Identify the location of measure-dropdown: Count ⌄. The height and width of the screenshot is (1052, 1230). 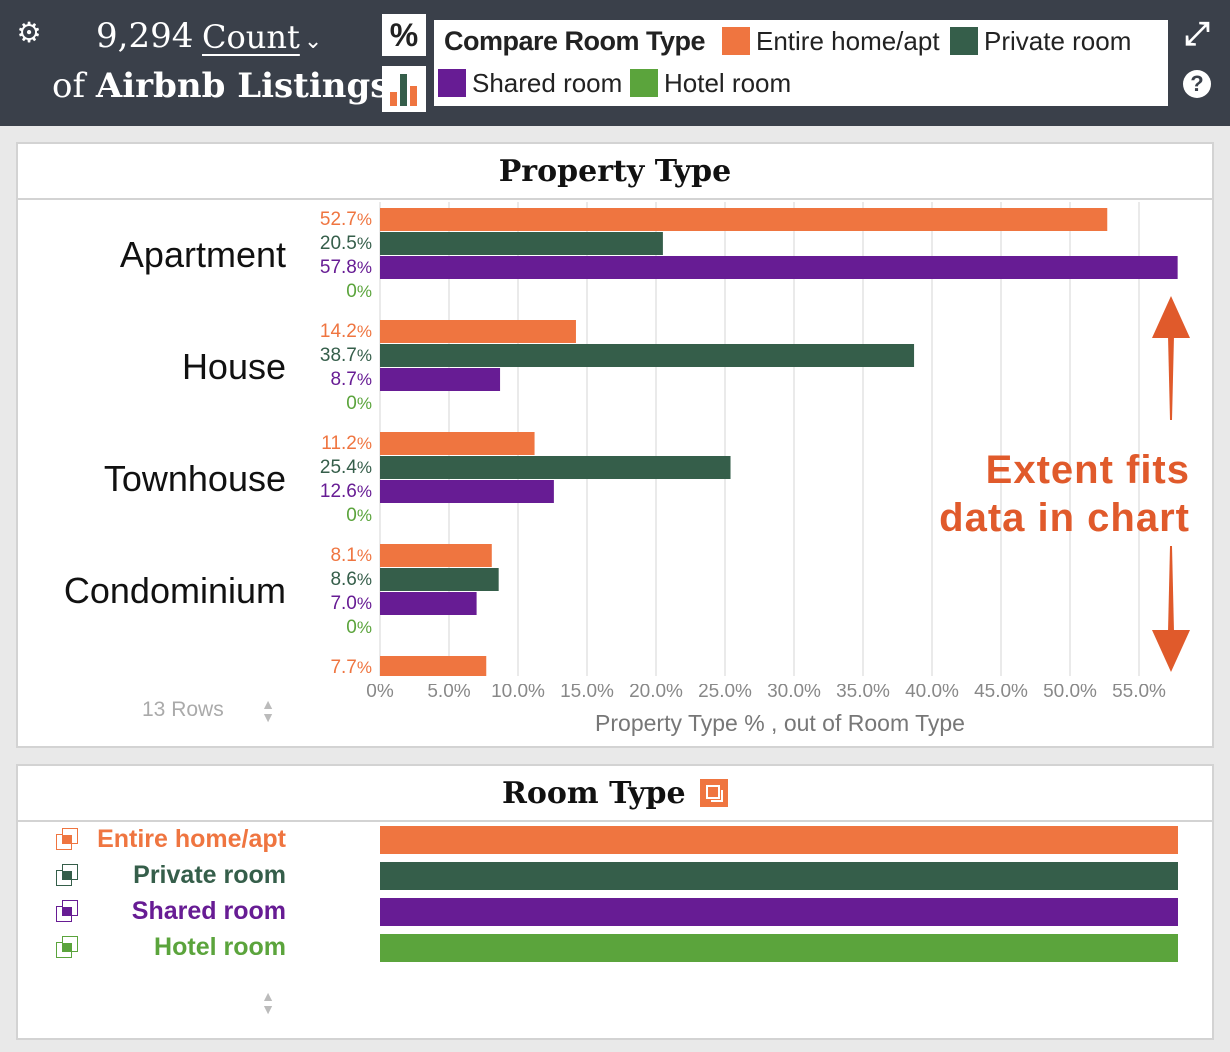
(262, 37).